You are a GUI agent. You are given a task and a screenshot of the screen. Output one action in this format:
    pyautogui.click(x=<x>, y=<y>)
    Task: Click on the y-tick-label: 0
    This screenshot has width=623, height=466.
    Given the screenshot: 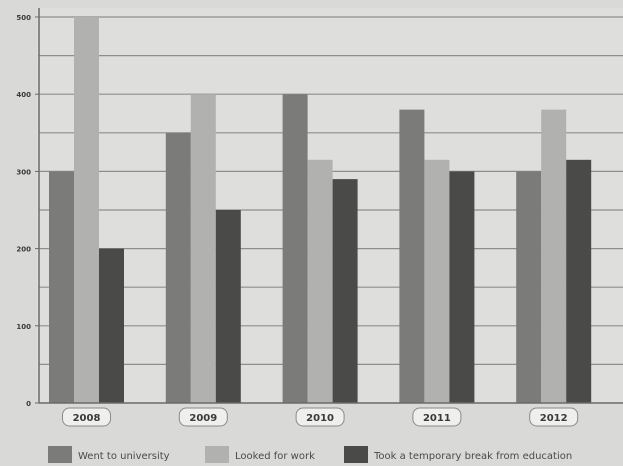 What is the action you would take?
    pyautogui.click(x=28, y=404)
    